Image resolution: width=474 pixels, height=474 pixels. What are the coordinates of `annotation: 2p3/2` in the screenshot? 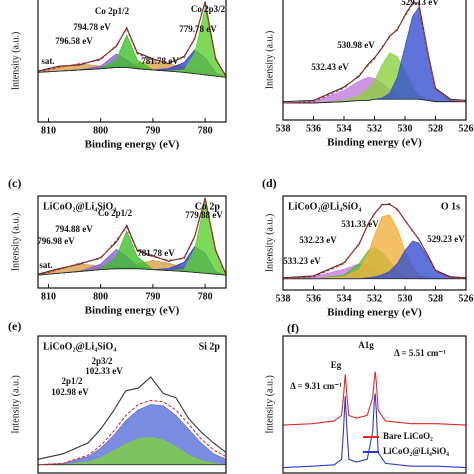 It's located at (102, 361).